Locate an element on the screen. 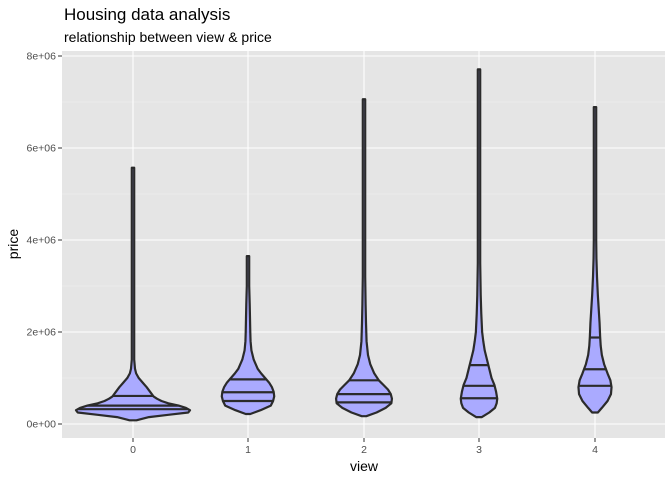 The height and width of the screenshot is (480, 672). y-tick-label: 2e+06 is located at coordinates (42, 333).